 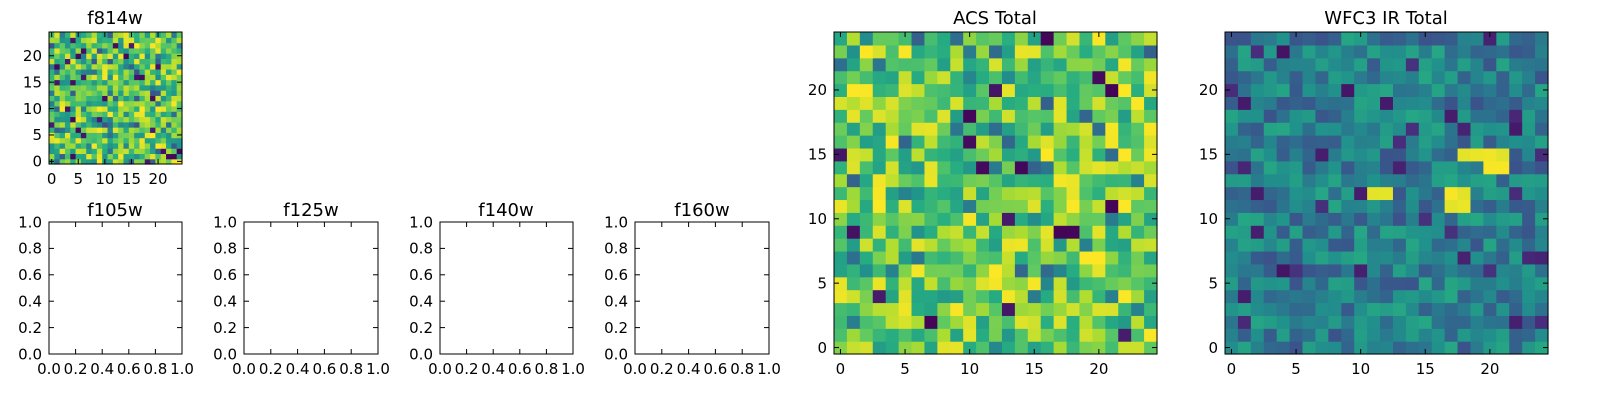 What do you see at coordinates (310, 210) in the screenshot?
I see `panel-title: f125w` at bounding box center [310, 210].